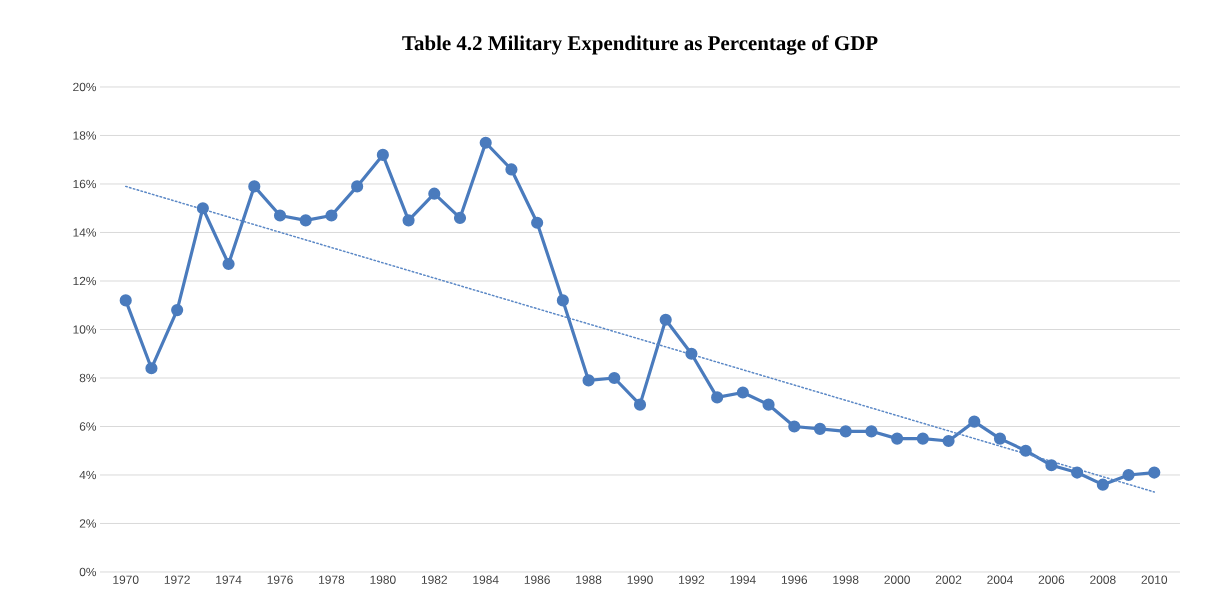 This screenshot has height=616, width=1216. I want to click on x-tick-label: 1978, so click(332, 579).